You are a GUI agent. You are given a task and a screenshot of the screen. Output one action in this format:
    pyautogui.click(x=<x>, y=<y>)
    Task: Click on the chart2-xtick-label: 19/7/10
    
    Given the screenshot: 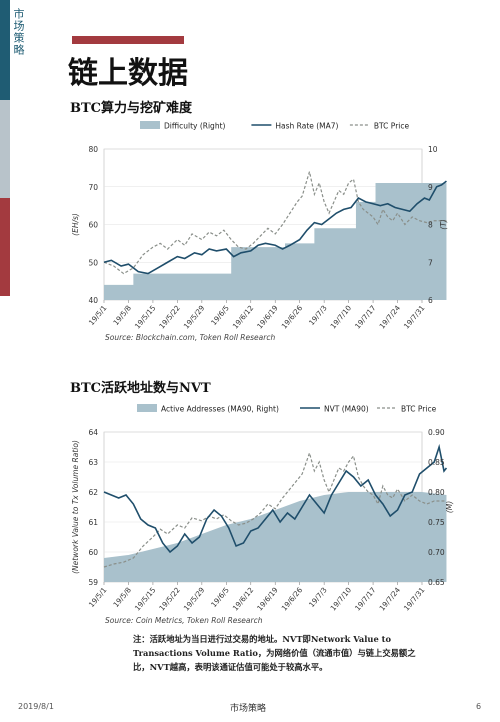 What is the action you would take?
    pyautogui.click(x=340, y=598)
    